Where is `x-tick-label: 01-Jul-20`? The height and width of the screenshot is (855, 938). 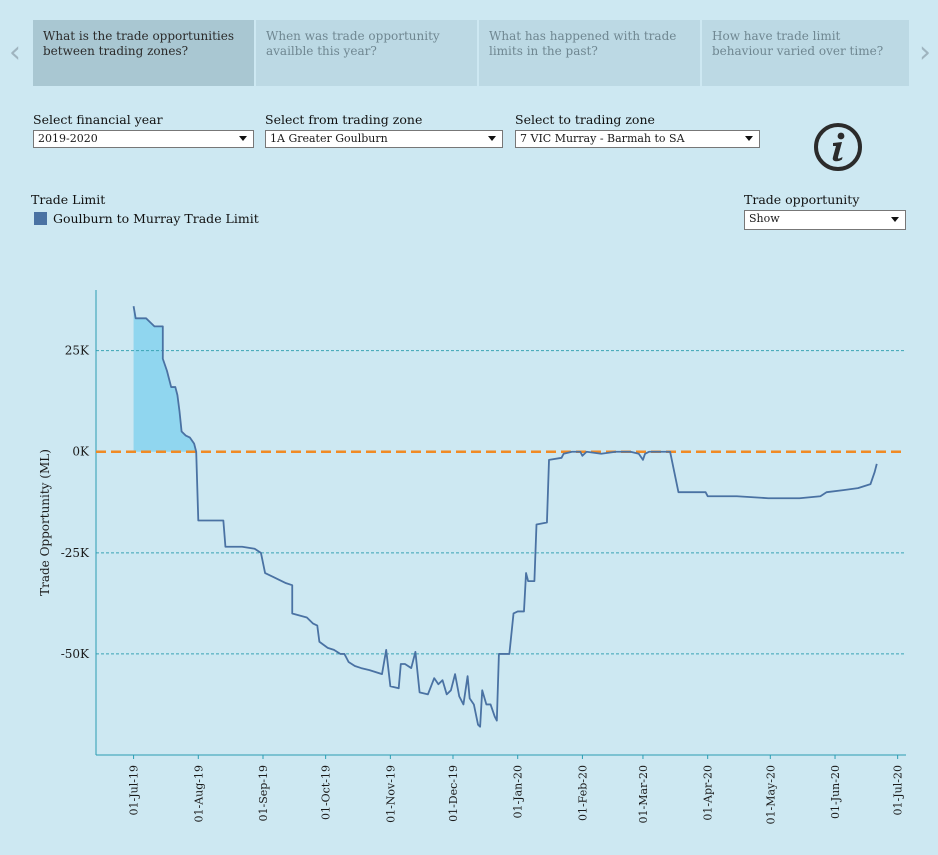 x-tick-label: 01-Jul-20 is located at coordinates (898, 790).